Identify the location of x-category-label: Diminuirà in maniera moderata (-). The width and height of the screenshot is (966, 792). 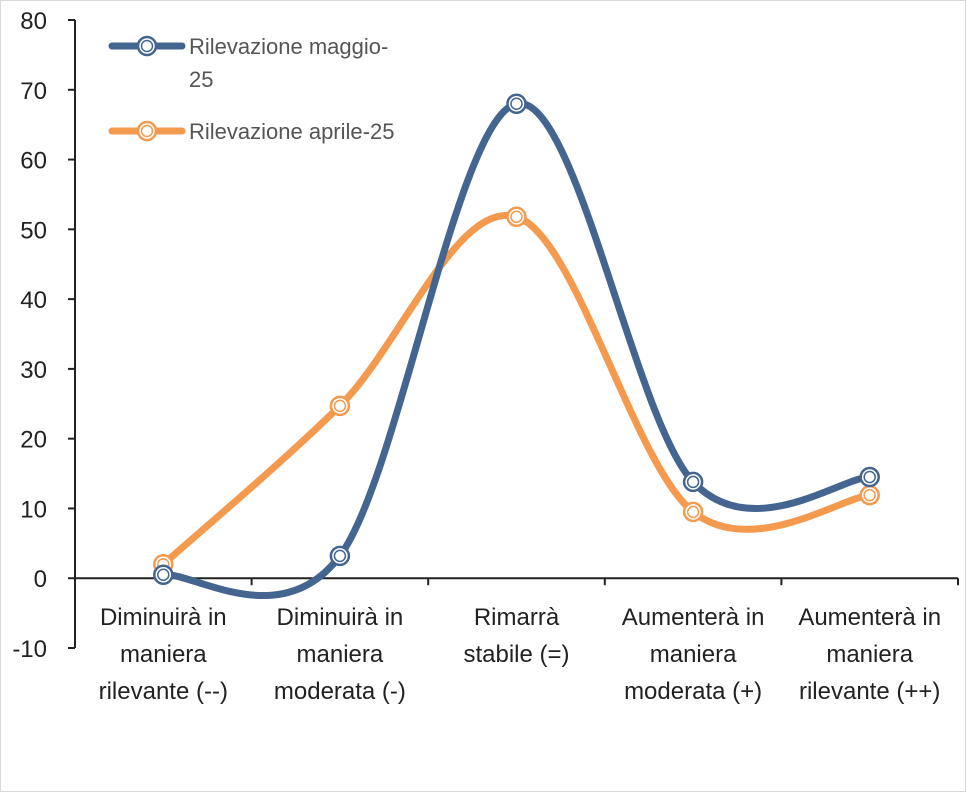
(340, 654).